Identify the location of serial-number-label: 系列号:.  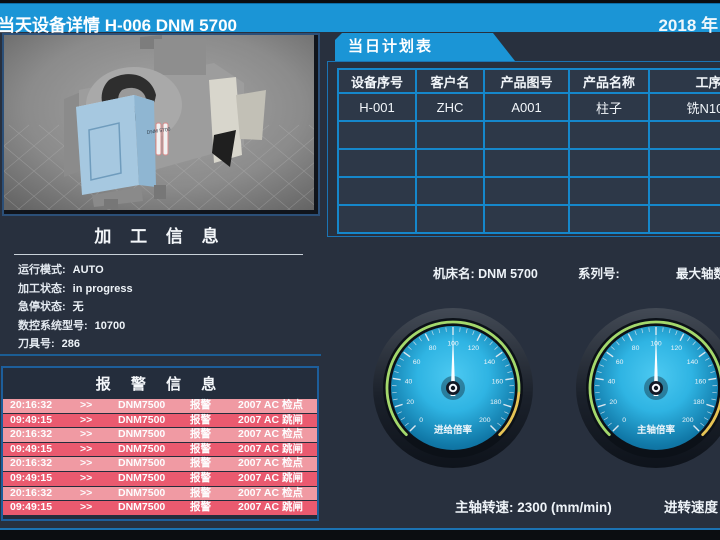
(599, 274).